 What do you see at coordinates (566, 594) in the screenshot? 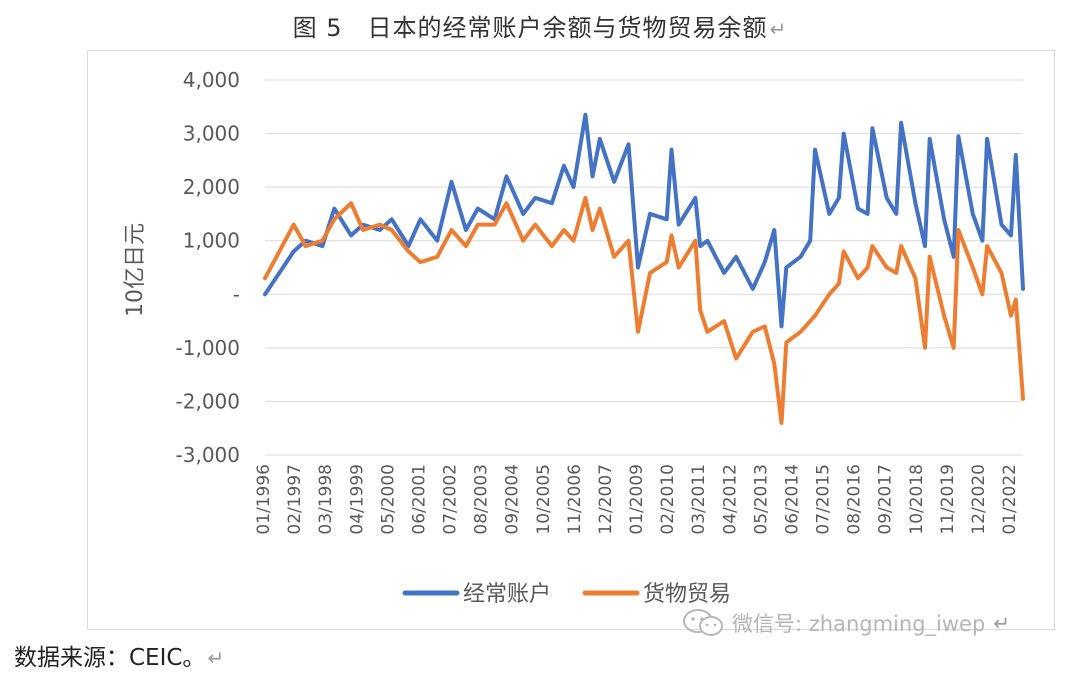
I see `legend: 经常账户 货物贸易` at bounding box center [566, 594].